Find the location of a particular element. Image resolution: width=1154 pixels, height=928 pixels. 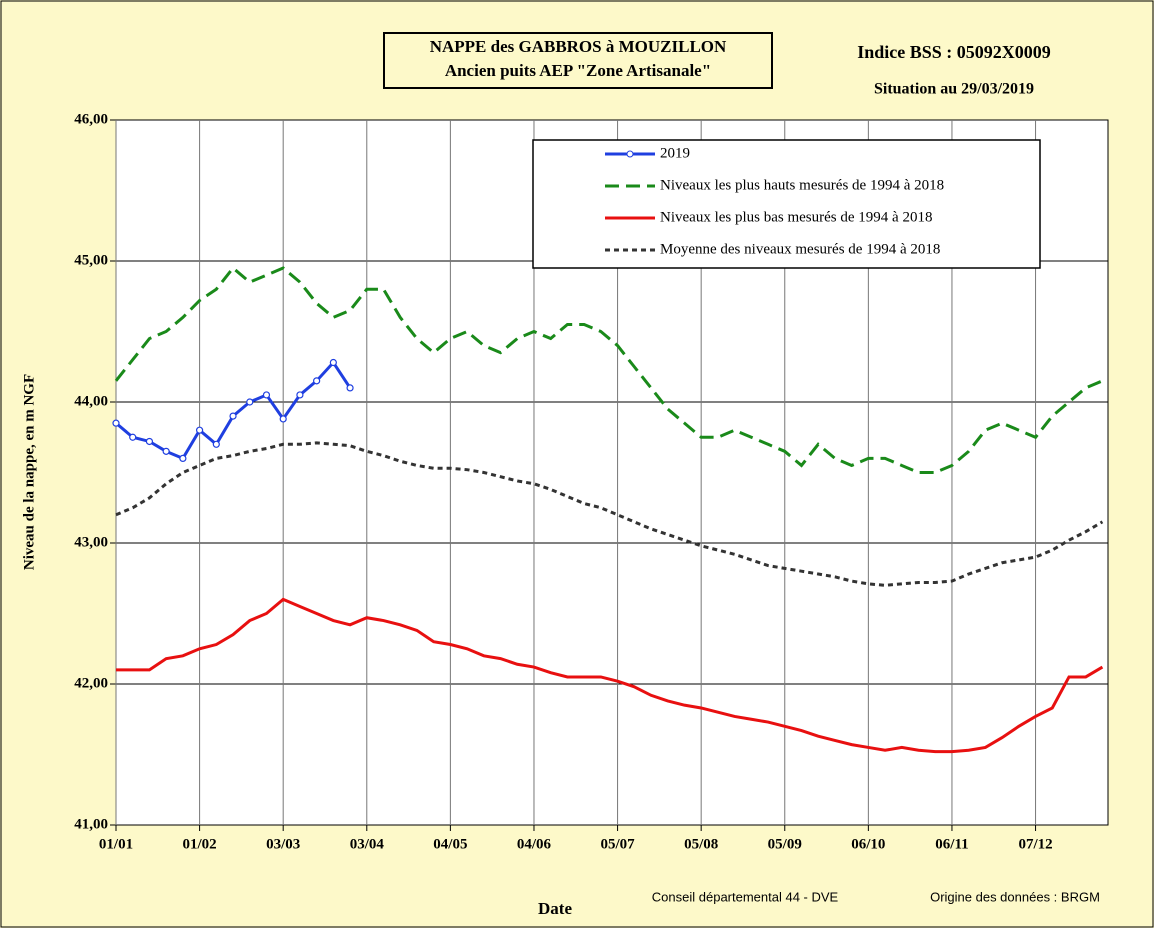

y-tick-label: 43,00 is located at coordinates (91, 542).